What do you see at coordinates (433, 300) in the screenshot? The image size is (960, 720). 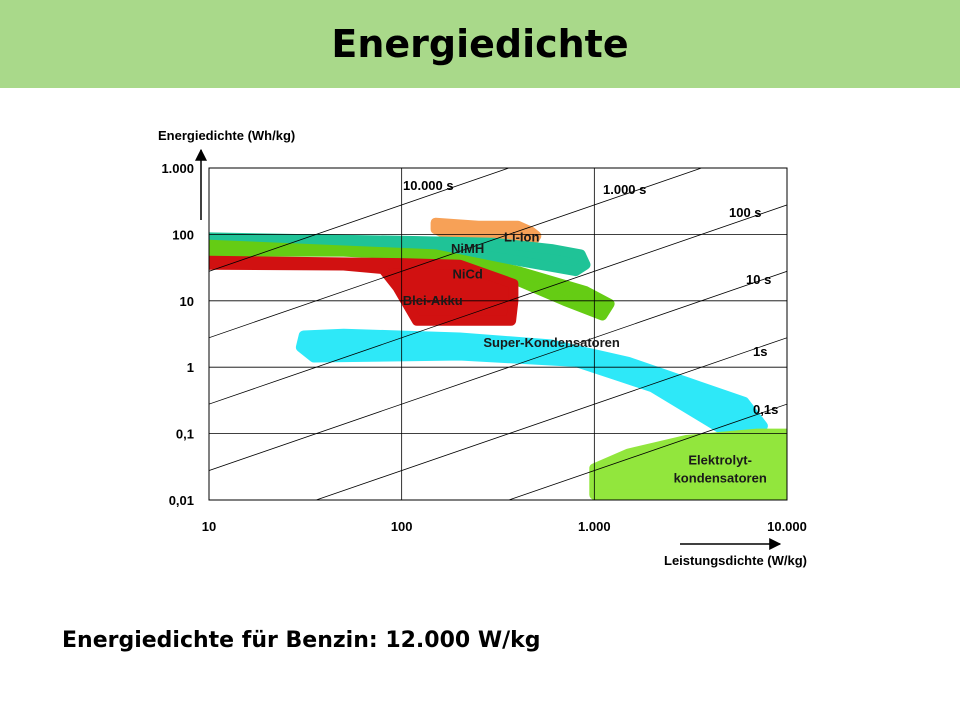 I see `region-label-blei-akku: Blei-Akku` at bounding box center [433, 300].